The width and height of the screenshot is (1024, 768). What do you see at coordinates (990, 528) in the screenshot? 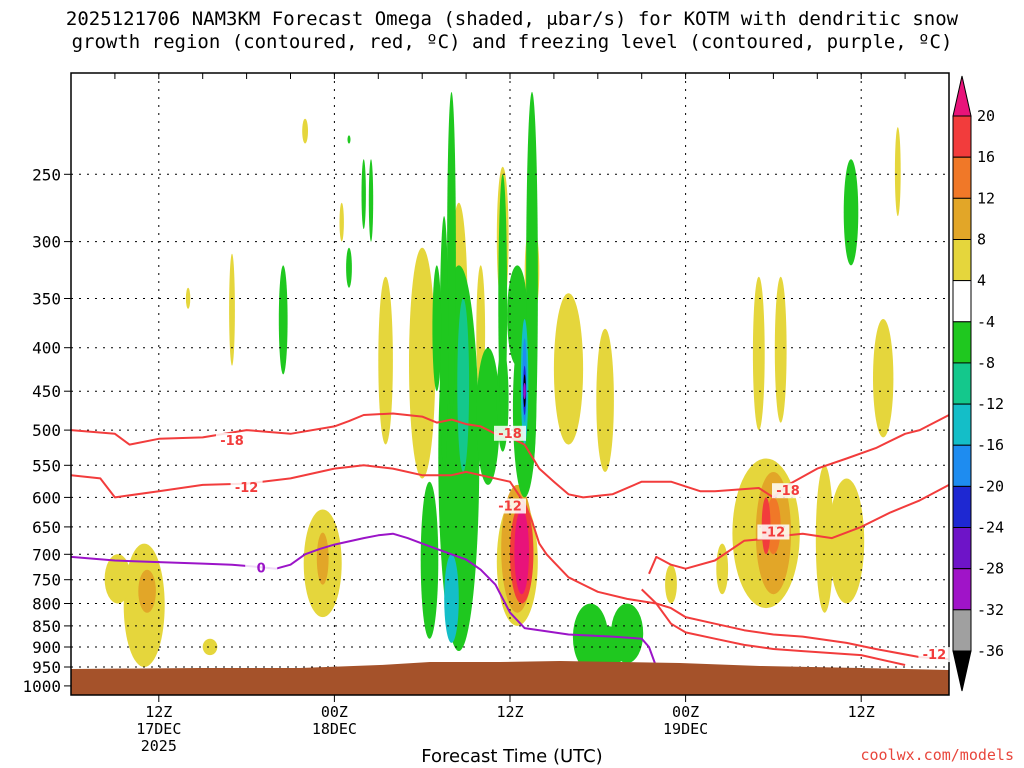
I see `colorbar-label--24: -24` at bounding box center [990, 528].